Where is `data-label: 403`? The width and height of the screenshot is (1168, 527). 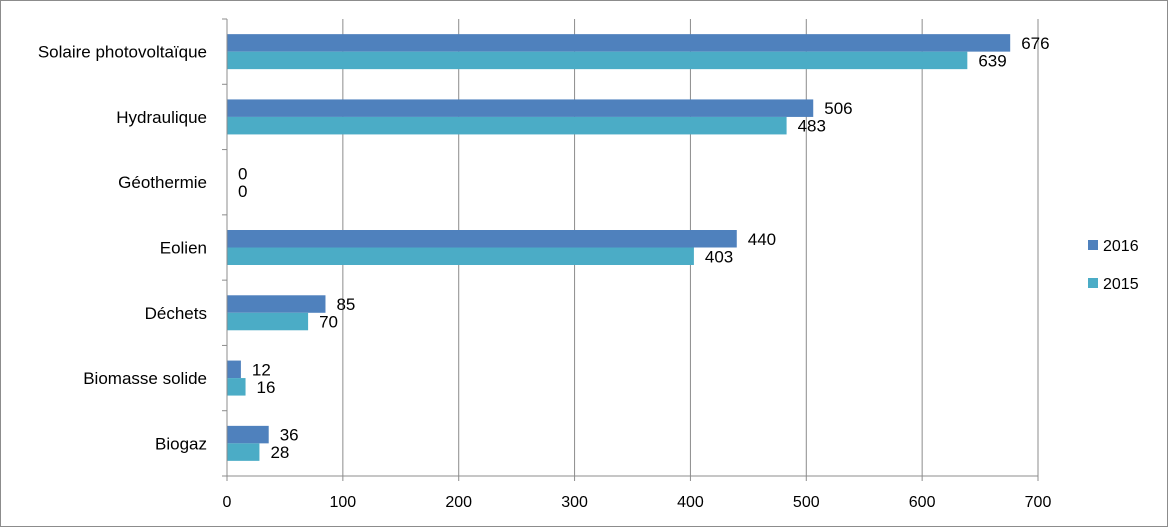 data-label: 403 is located at coordinates (719, 256).